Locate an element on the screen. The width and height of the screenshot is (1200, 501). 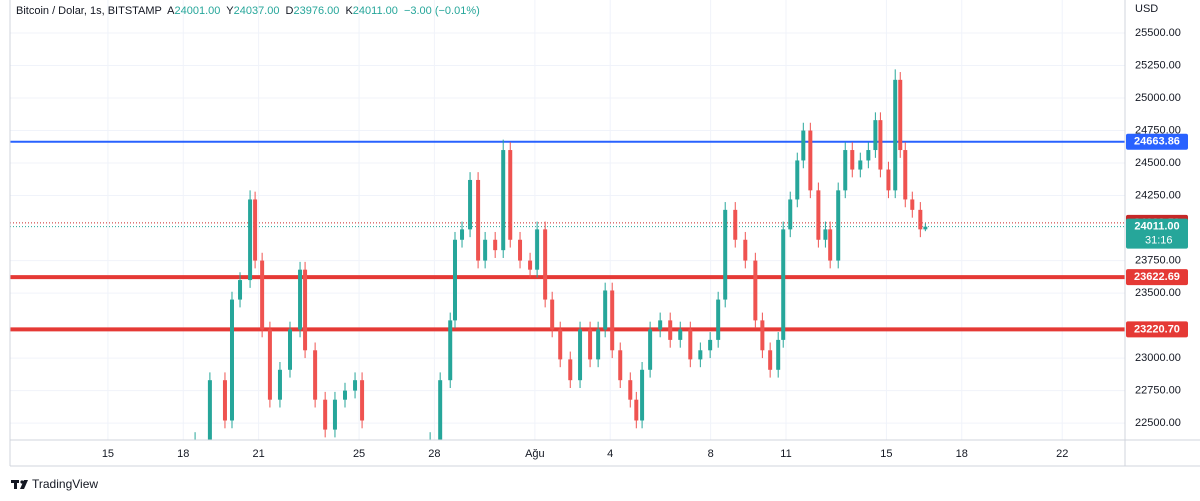
y-tick-label: 25250.00 is located at coordinates (1158, 65).